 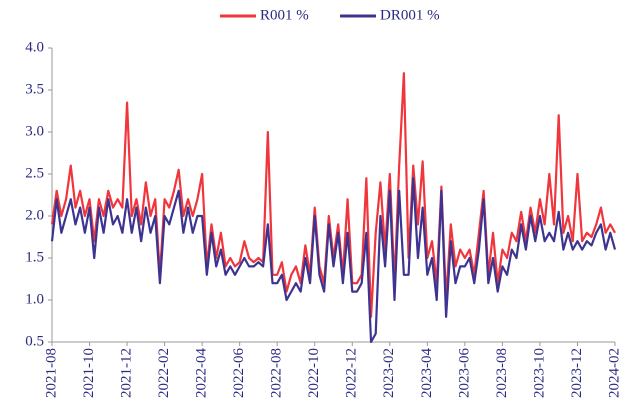 I want to click on x-tick-label: 2022-06, so click(x=239, y=373).